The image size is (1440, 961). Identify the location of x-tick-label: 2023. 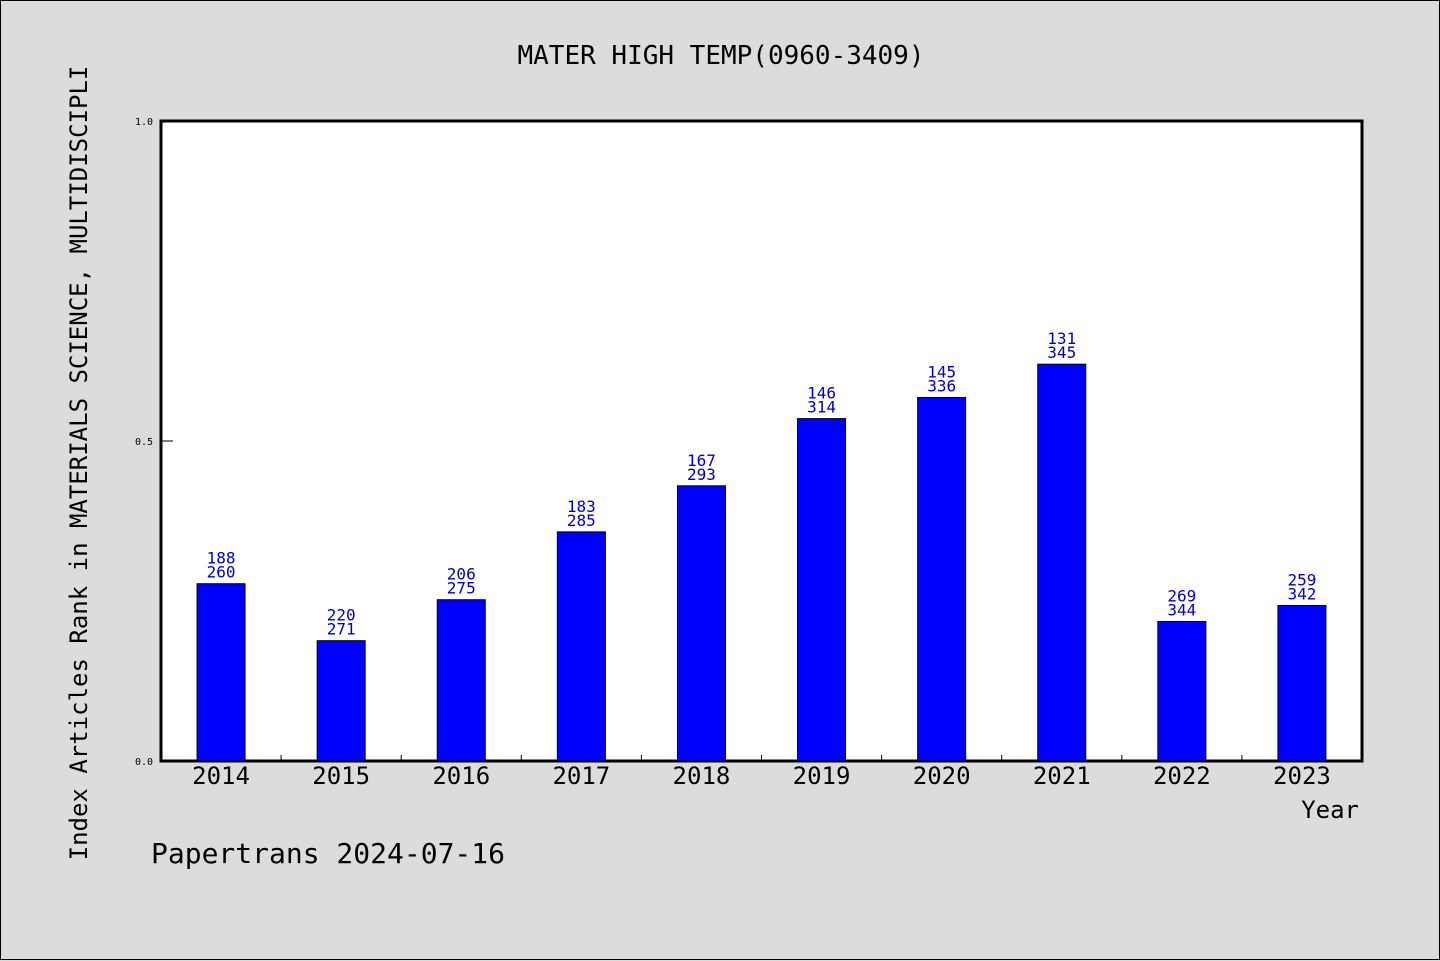
(1302, 776).